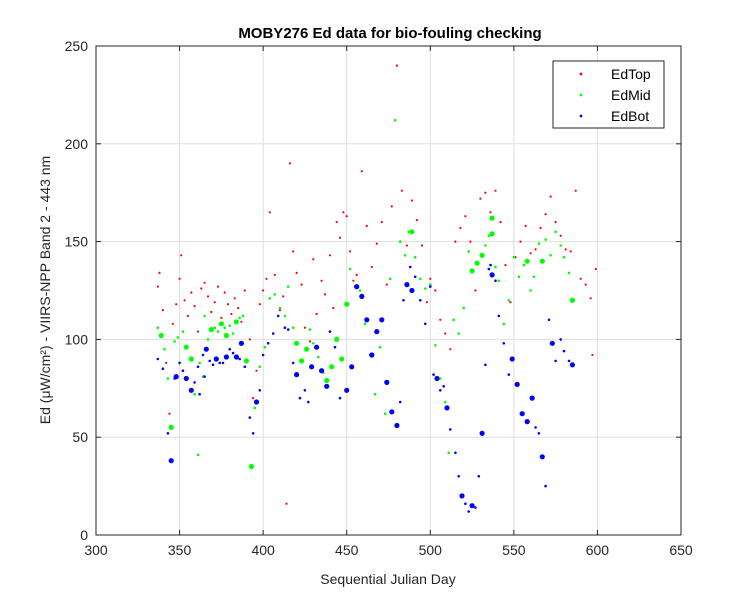 The width and height of the screenshot is (750, 600). I want to click on x-tick-label: 300, so click(96, 550).